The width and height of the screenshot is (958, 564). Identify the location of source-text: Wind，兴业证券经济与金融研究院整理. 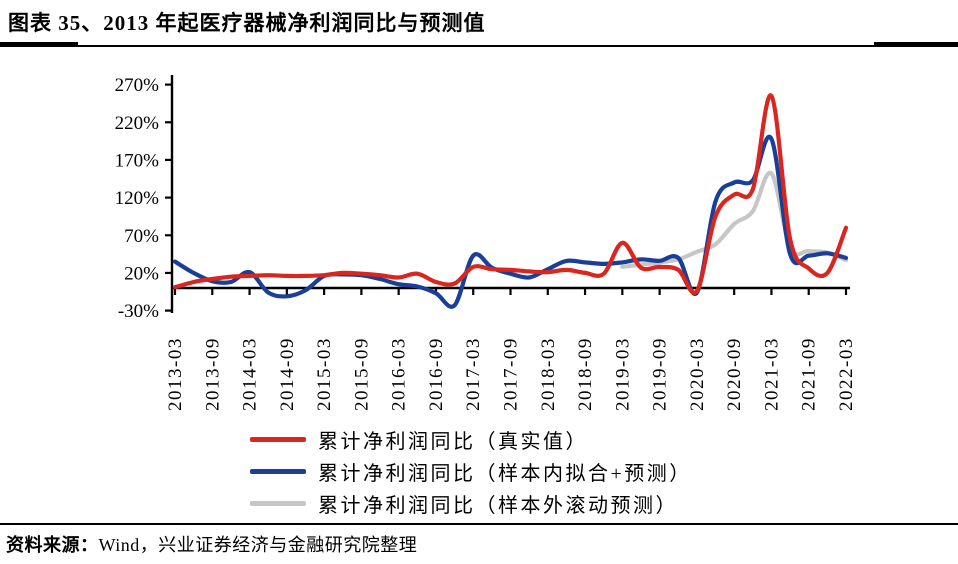
(258, 545).